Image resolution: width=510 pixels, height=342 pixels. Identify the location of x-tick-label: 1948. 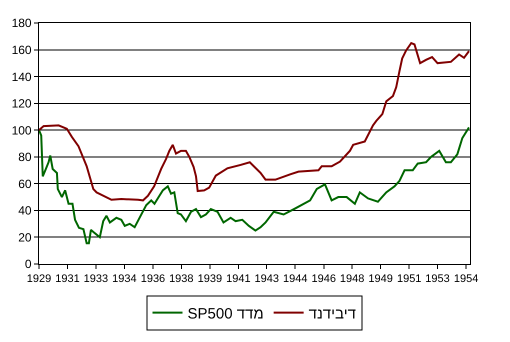
(352, 279).